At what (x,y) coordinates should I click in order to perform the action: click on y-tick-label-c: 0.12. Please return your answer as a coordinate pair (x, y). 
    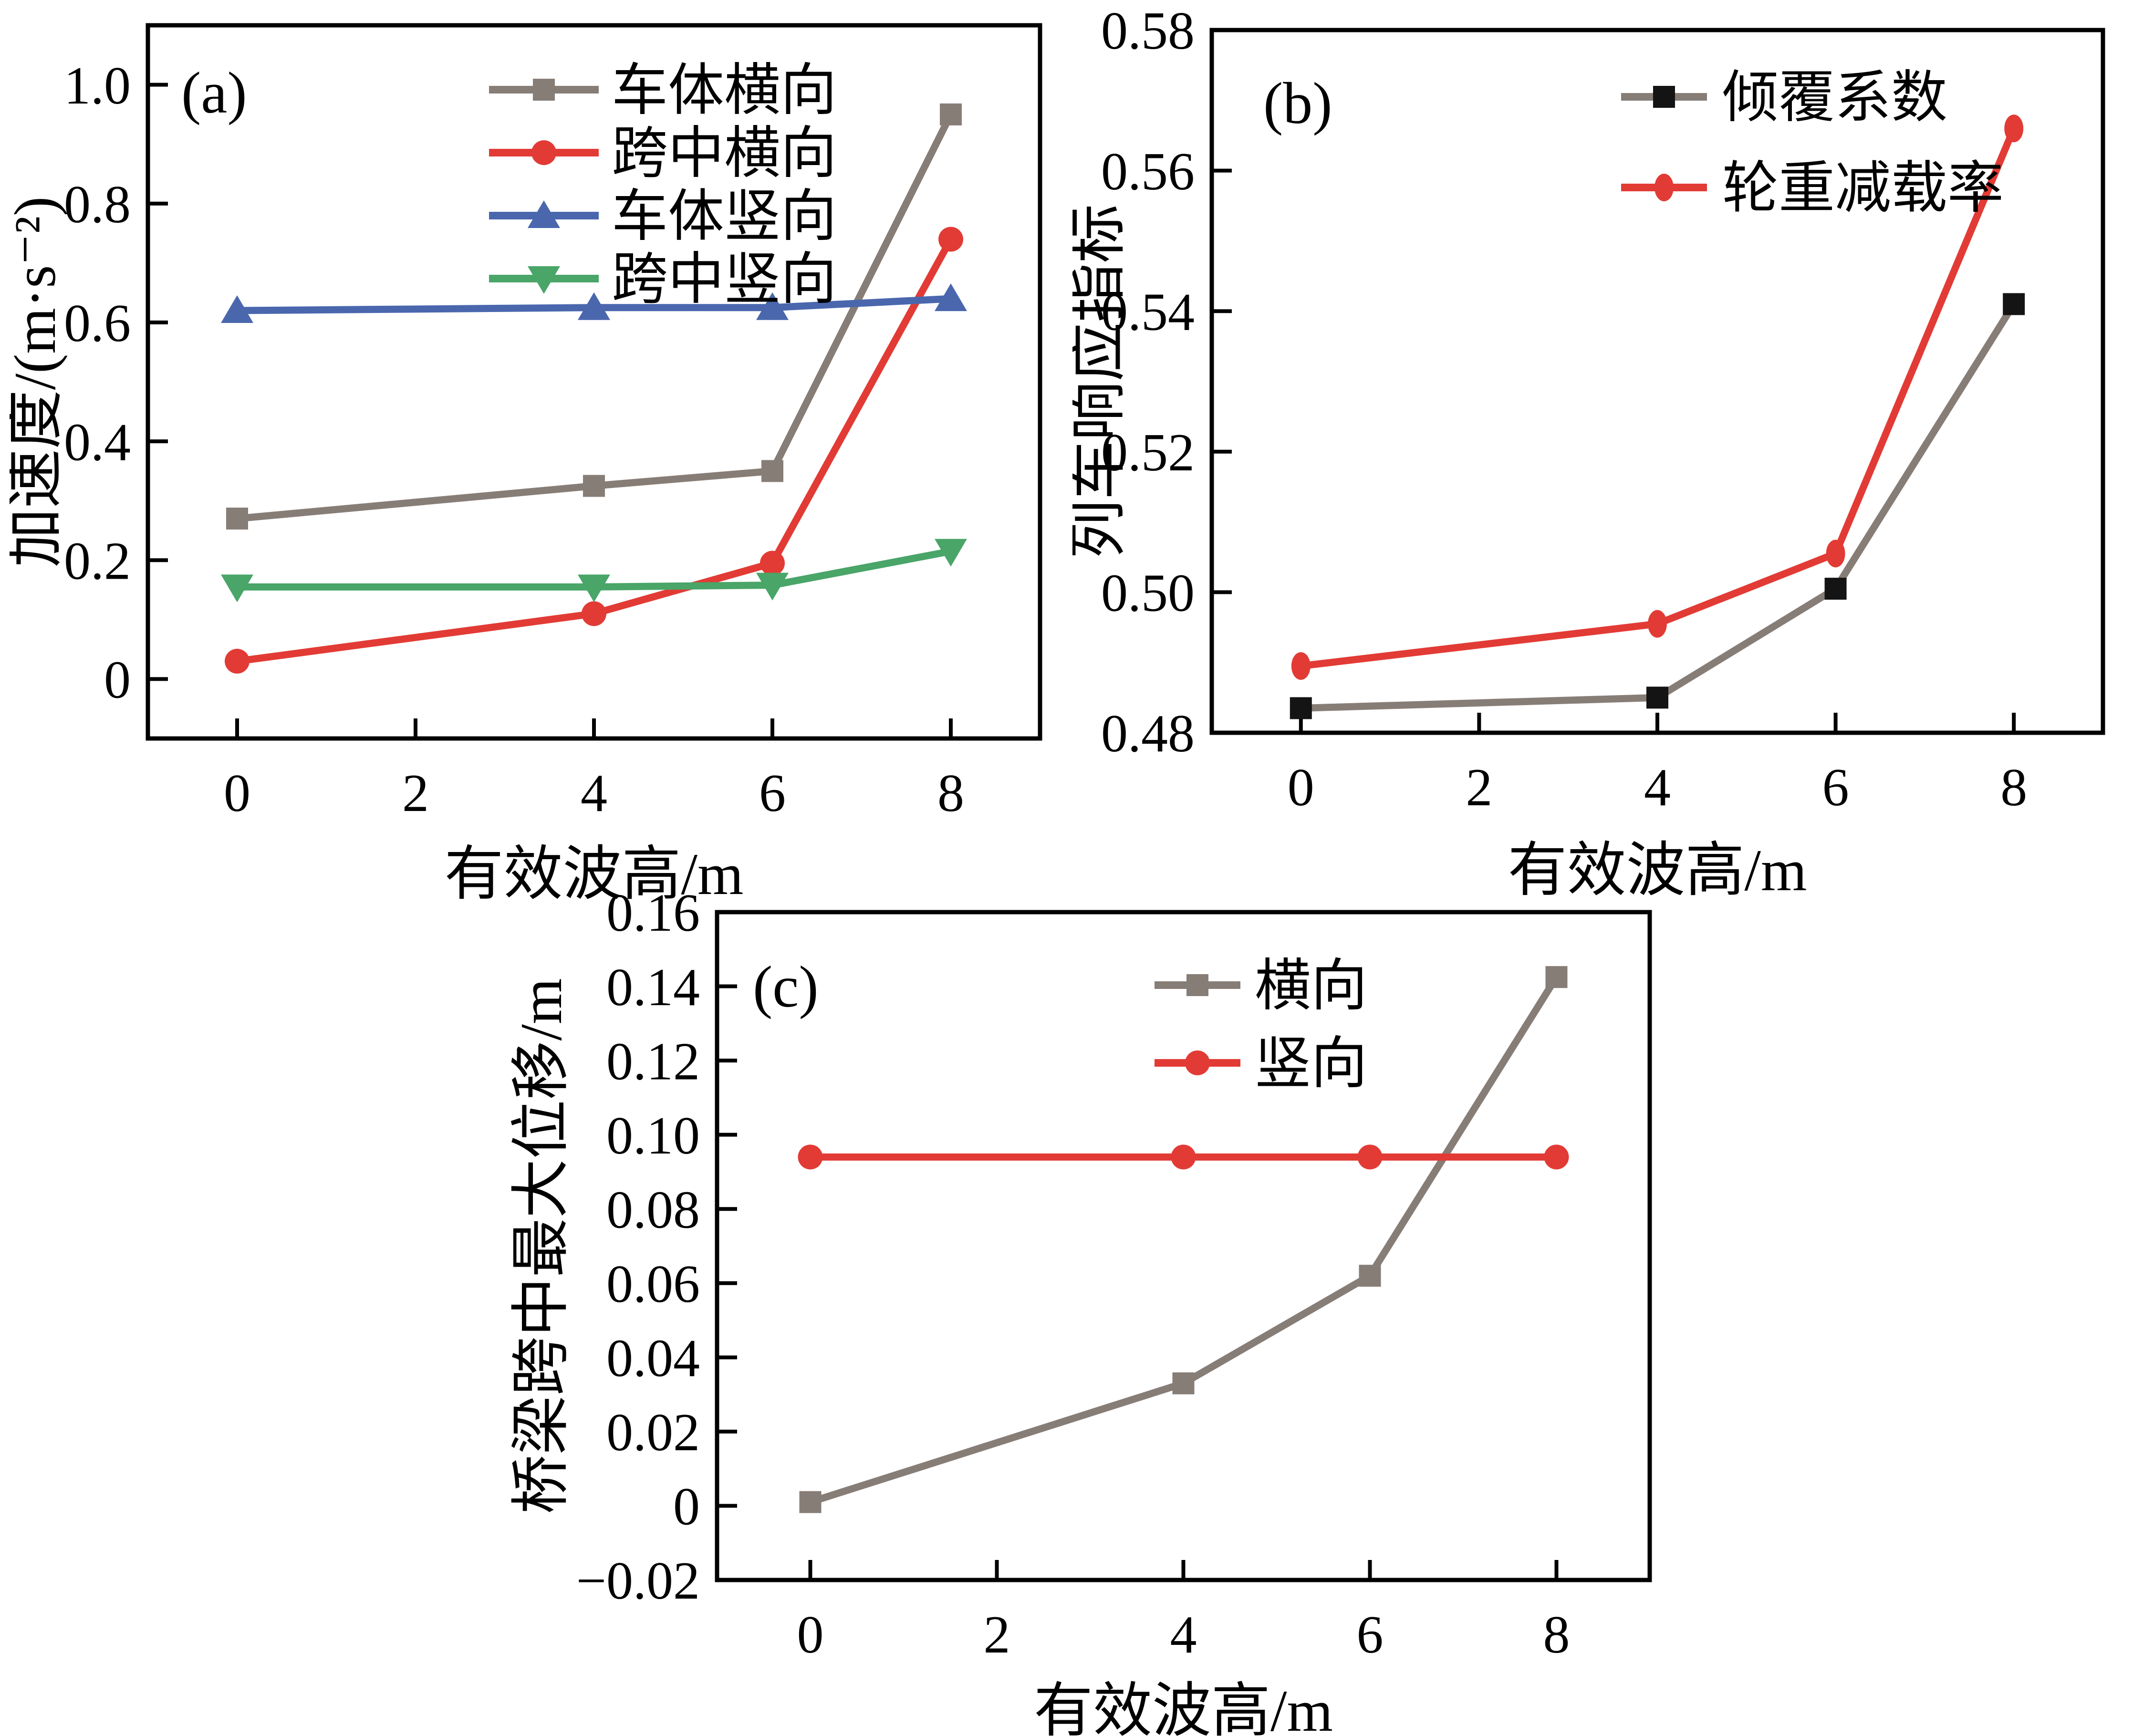
    Looking at the image, I should click on (653, 1061).